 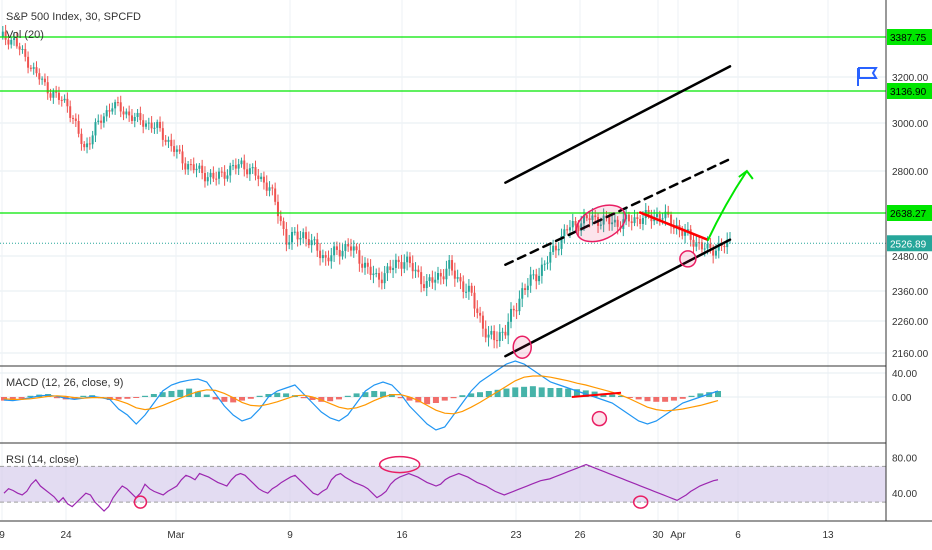 What do you see at coordinates (867, 76) in the screenshot?
I see `flag-icon` at bounding box center [867, 76].